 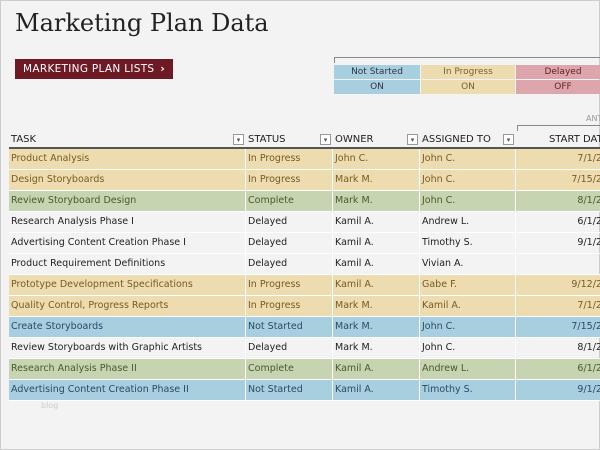 What do you see at coordinates (127, 369) in the screenshot?
I see `task-cell: Research Analysis Phase II` at bounding box center [127, 369].